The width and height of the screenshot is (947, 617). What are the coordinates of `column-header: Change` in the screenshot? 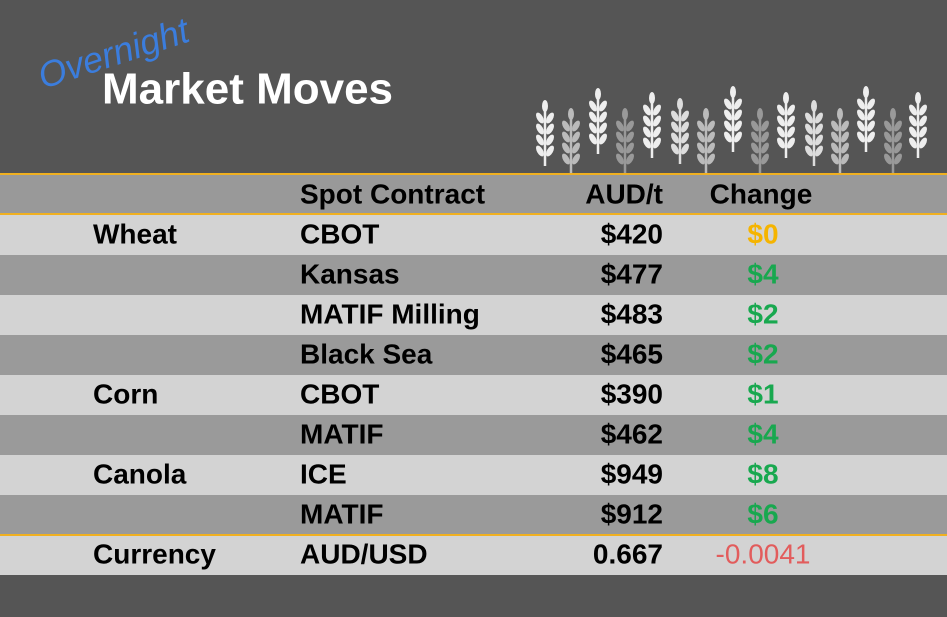 It's located at (761, 193).